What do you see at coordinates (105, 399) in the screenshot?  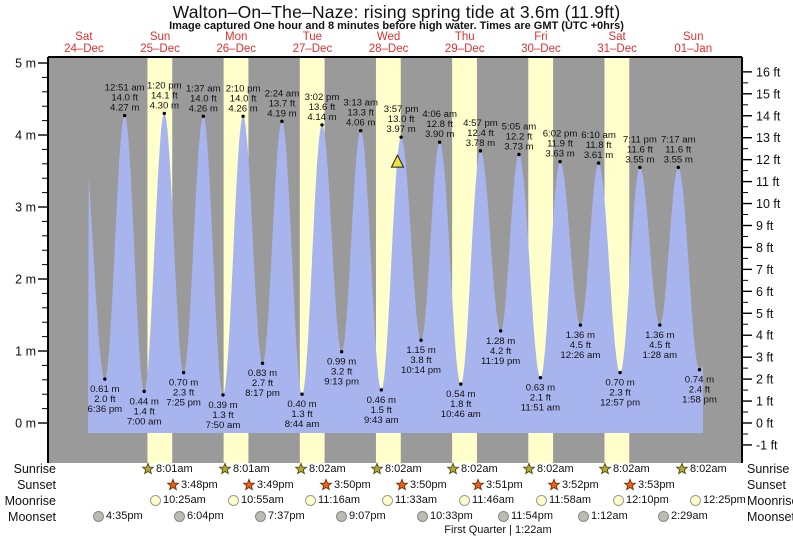 I see `low-tide-annotation: 2.0 ft` at bounding box center [105, 399].